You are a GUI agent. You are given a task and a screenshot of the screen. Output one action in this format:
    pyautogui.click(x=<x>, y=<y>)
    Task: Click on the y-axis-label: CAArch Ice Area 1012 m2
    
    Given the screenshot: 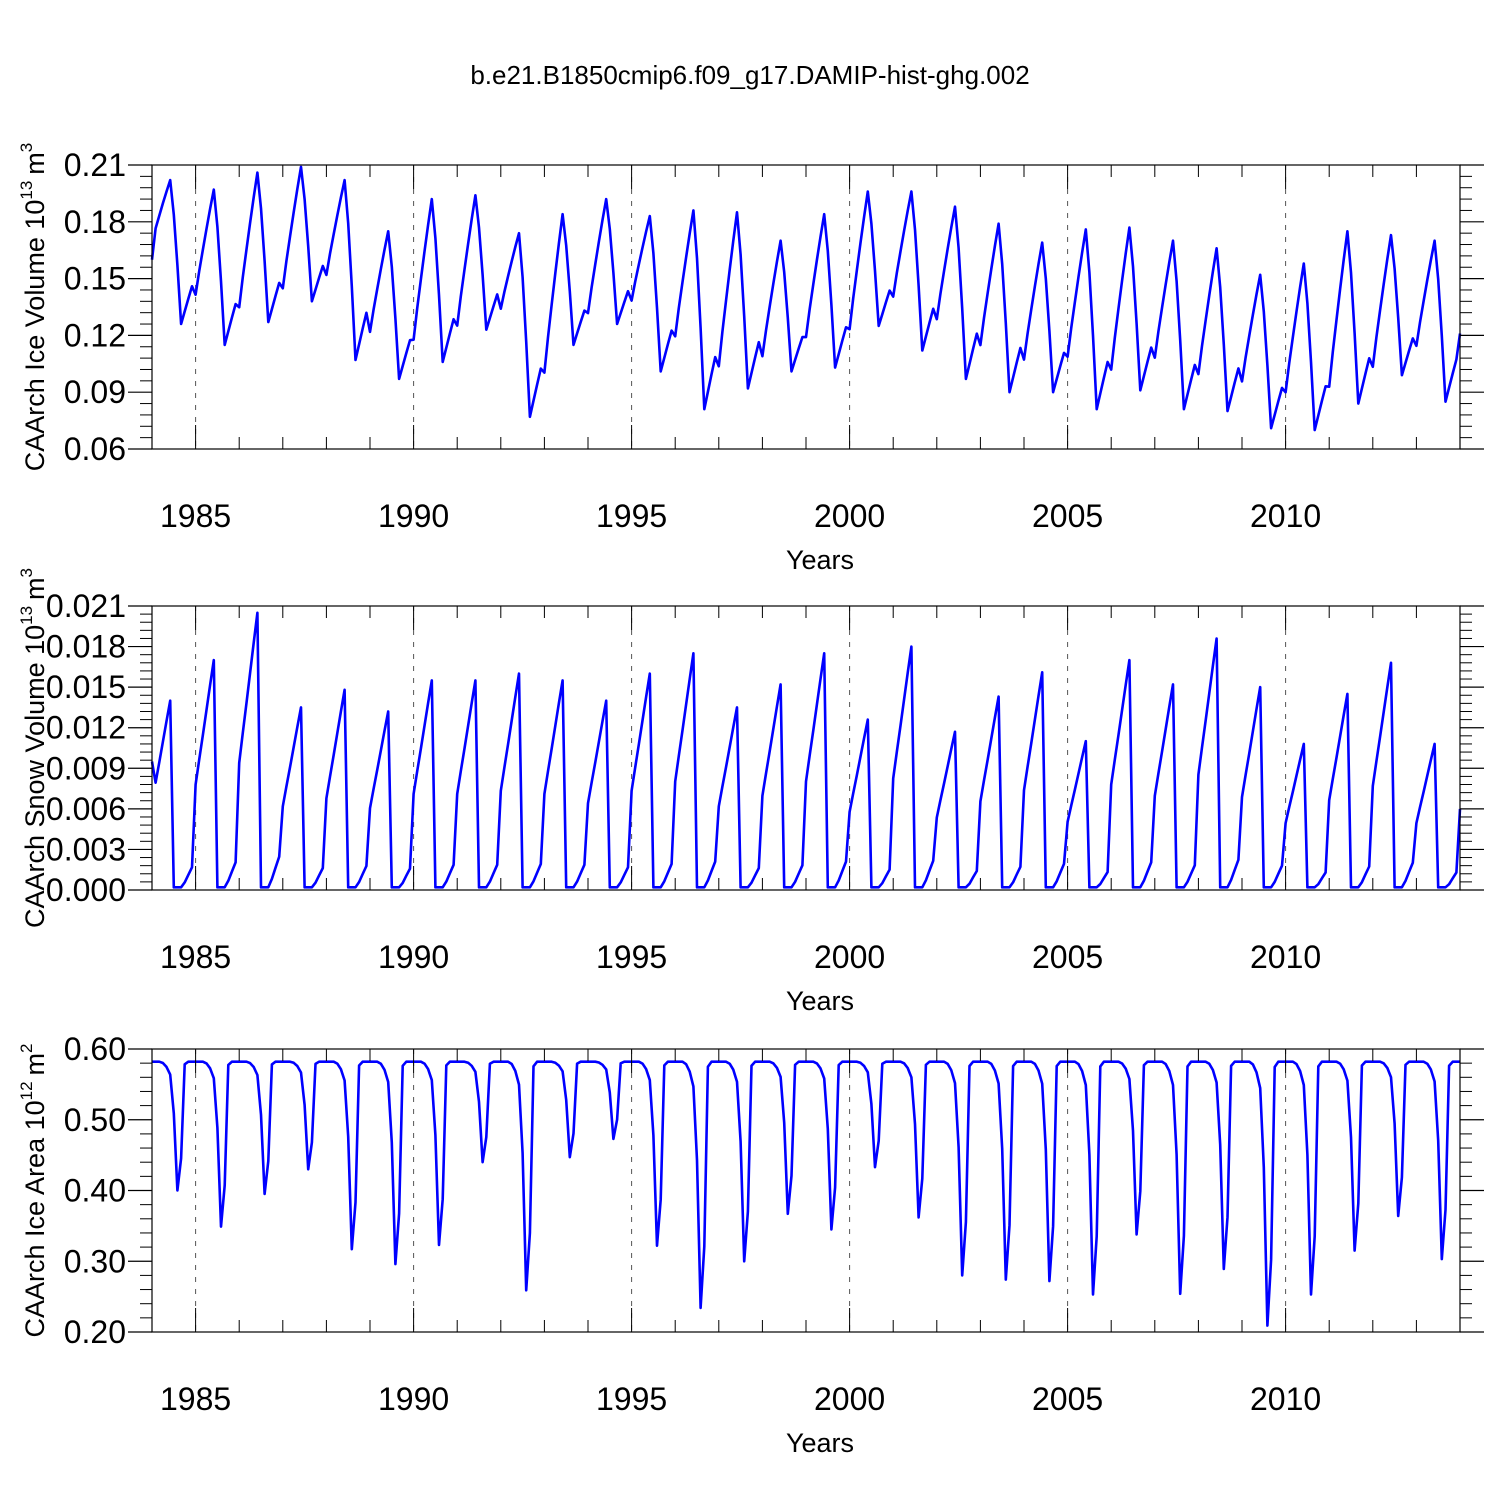 What is the action you would take?
    pyautogui.click(x=33, y=1190)
    